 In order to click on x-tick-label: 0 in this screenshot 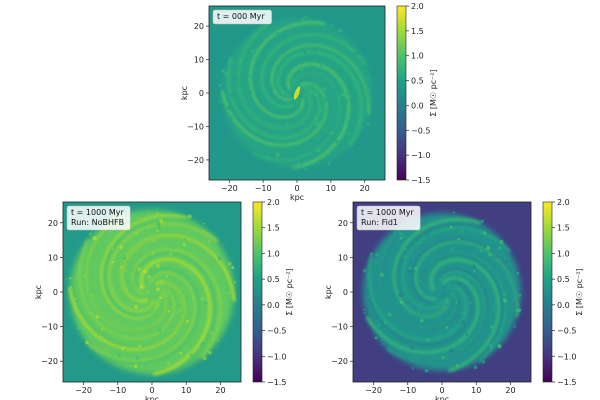, I will do `click(441, 390)`.